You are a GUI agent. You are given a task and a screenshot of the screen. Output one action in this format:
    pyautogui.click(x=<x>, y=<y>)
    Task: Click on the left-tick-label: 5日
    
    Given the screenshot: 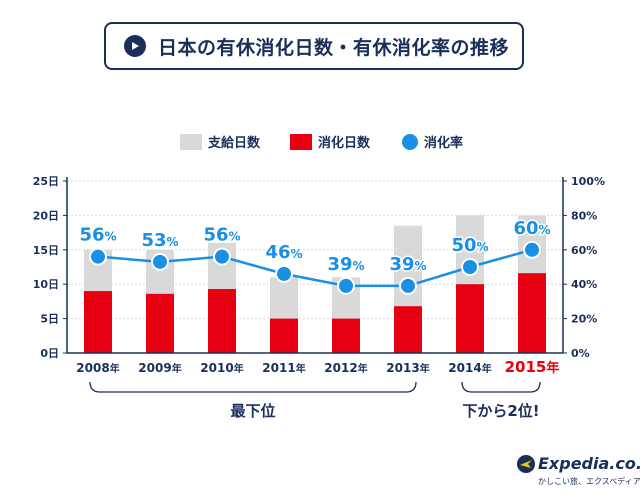 What is the action you would take?
    pyautogui.click(x=49, y=319)
    